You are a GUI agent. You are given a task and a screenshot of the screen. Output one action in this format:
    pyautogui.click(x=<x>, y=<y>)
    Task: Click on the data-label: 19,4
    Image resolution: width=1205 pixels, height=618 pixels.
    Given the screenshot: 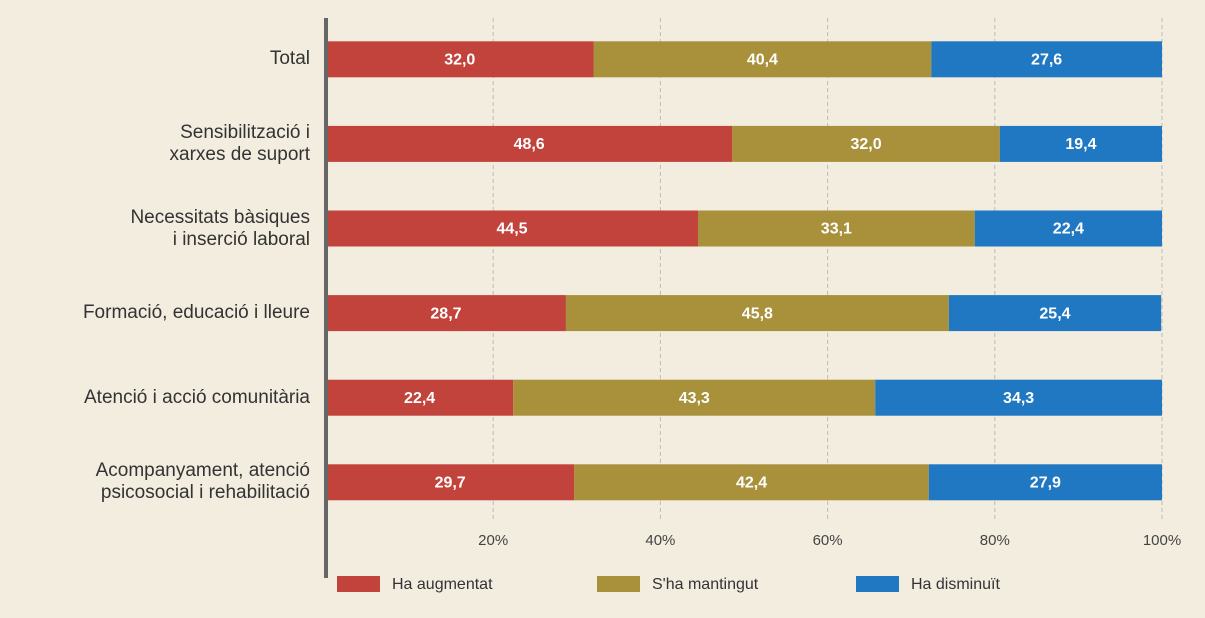 What is the action you would take?
    pyautogui.click(x=1080, y=144)
    